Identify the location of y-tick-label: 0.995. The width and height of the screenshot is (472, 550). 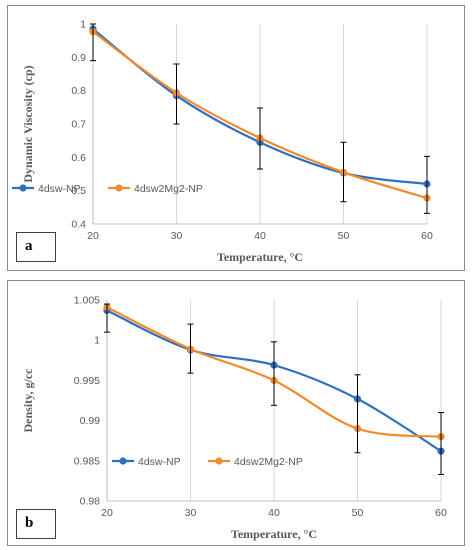
(87, 381).